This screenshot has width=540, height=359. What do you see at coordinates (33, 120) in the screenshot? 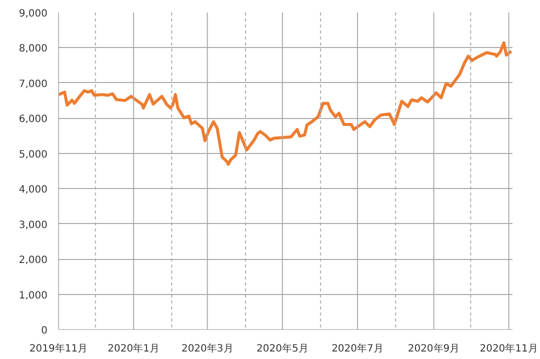
I see `y-tick-label: 6,000` at bounding box center [33, 120].